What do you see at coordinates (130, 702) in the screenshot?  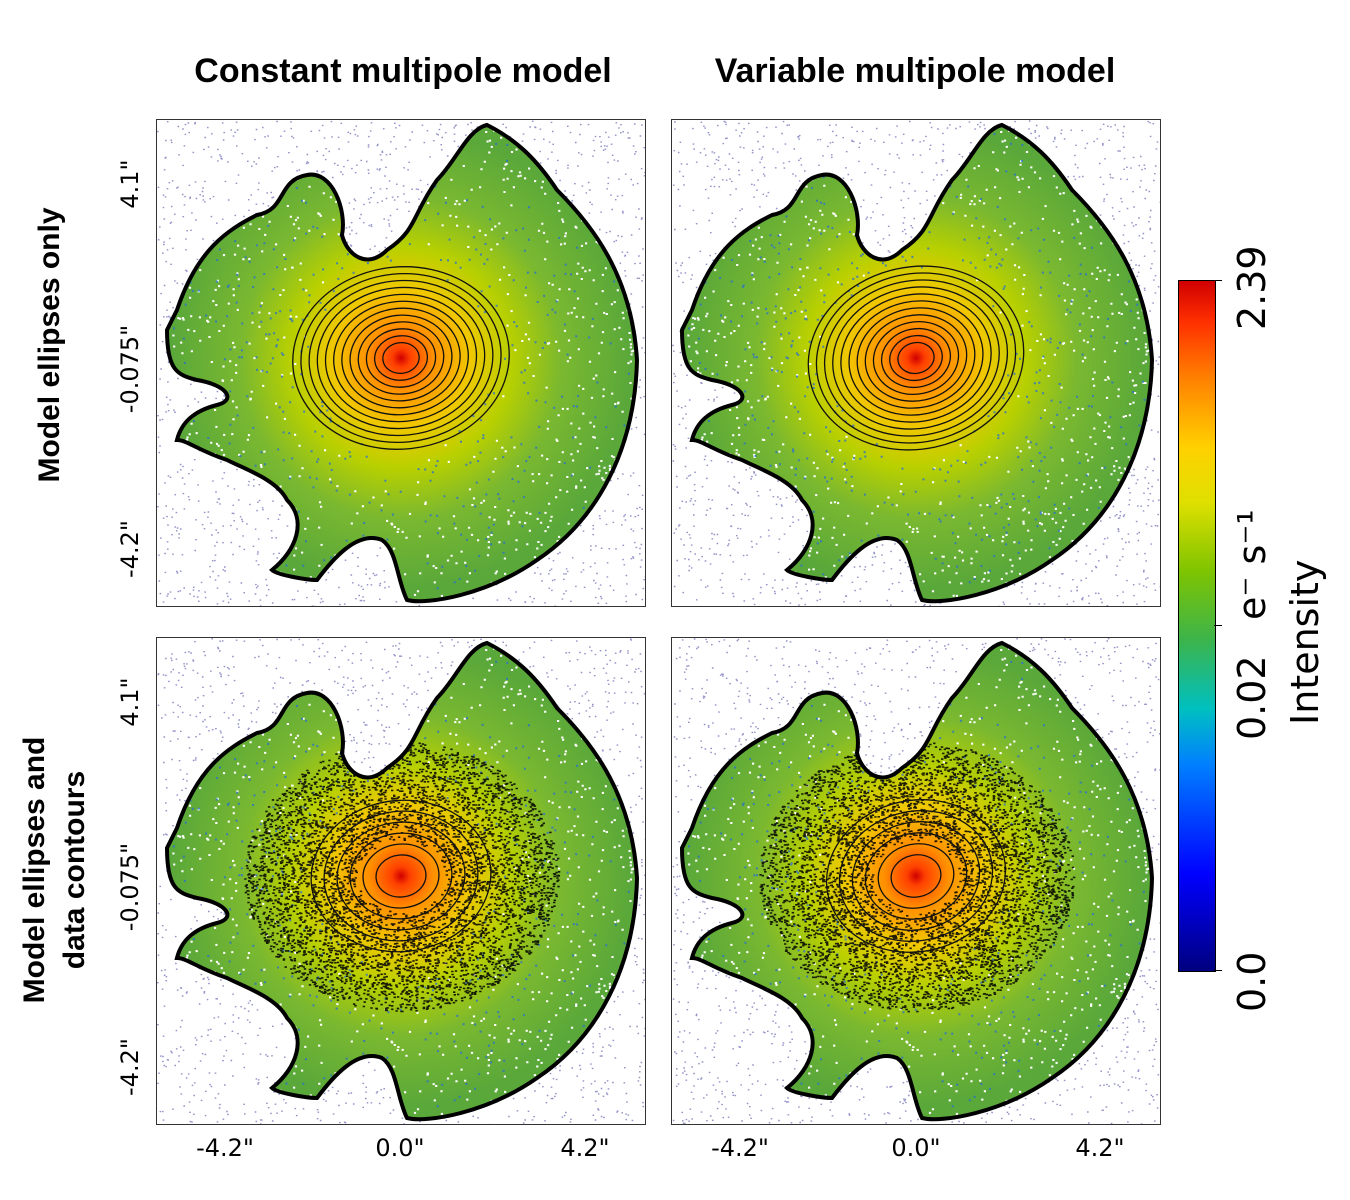 I see `y-tick-top-2: 4.1"` at bounding box center [130, 702].